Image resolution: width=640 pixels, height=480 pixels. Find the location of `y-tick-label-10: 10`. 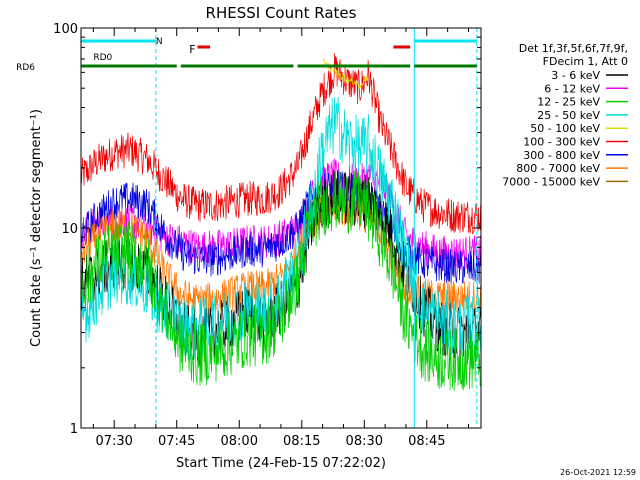

y-tick-label-10: 10 is located at coordinates (69, 229).